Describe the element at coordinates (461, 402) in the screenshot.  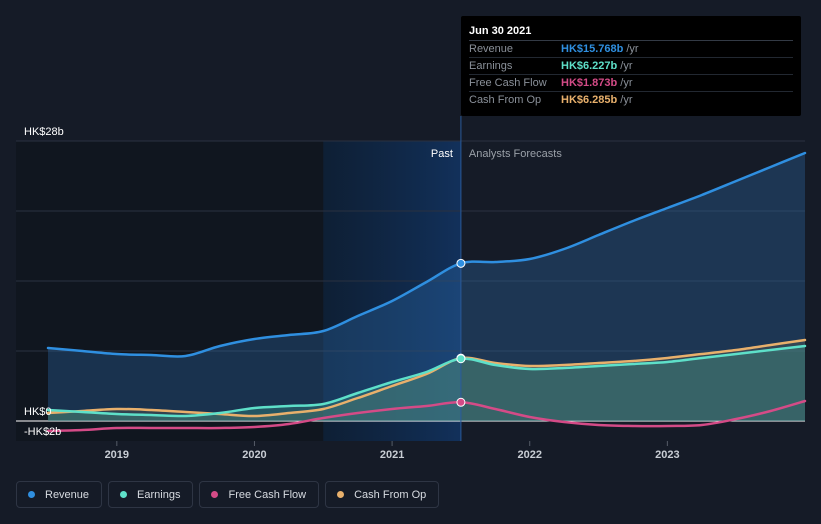
I see `free-cash-flow-marker` at that location.